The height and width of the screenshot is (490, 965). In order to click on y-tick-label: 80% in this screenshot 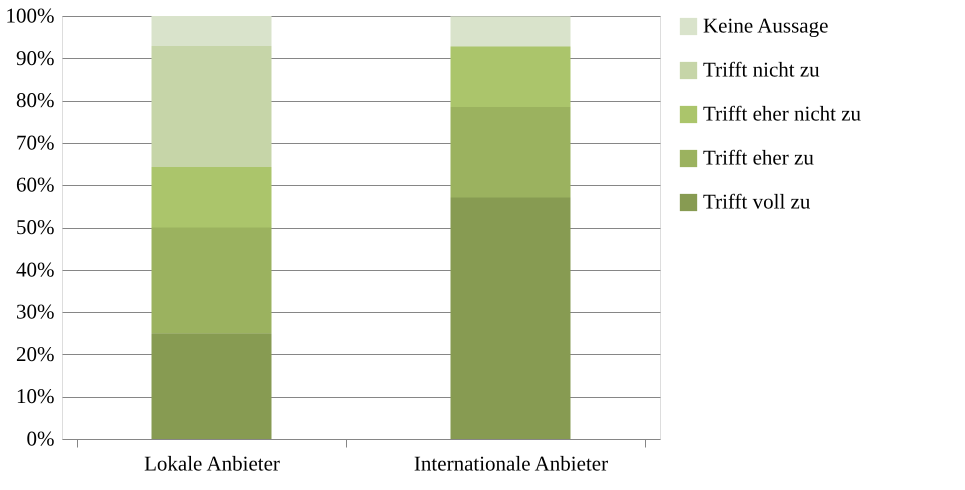, I will do `click(35, 100)`.